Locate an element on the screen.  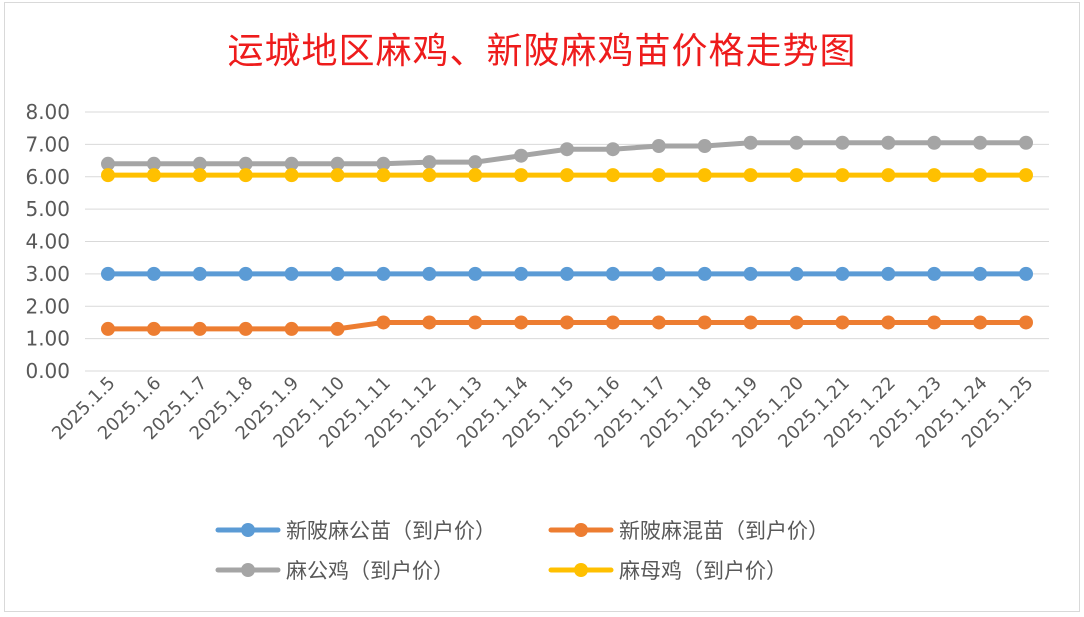
y-tick-label: 3.00 is located at coordinates (47, 274).